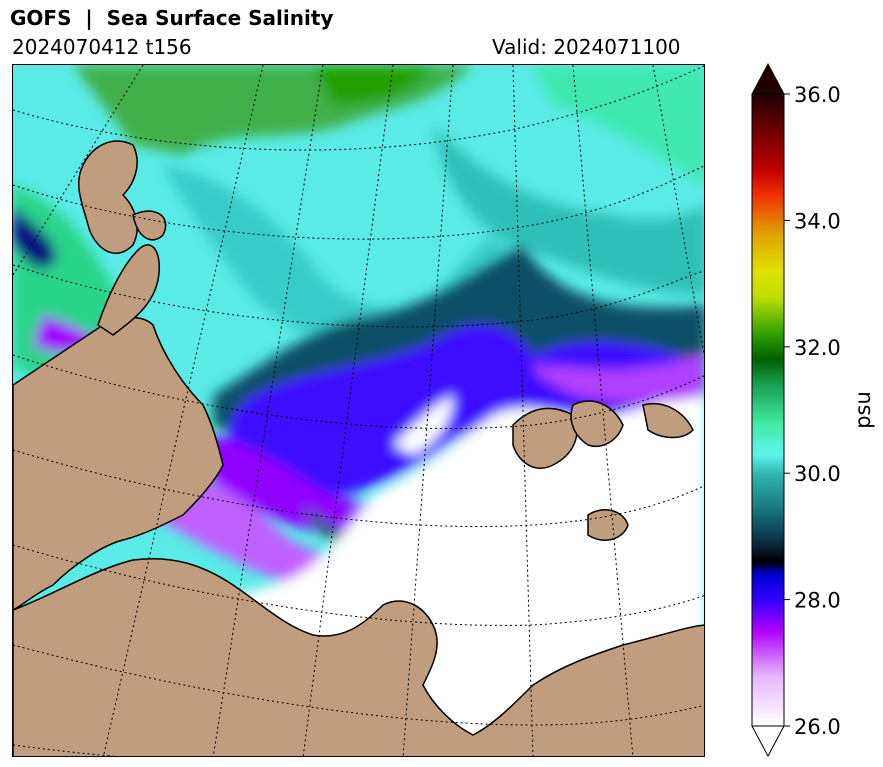 Image resolution: width=883 pixels, height=767 pixels. What do you see at coordinates (817, 348) in the screenshot?
I see `colorbar-tick-label: 32.0` at bounding box center [817, 348].